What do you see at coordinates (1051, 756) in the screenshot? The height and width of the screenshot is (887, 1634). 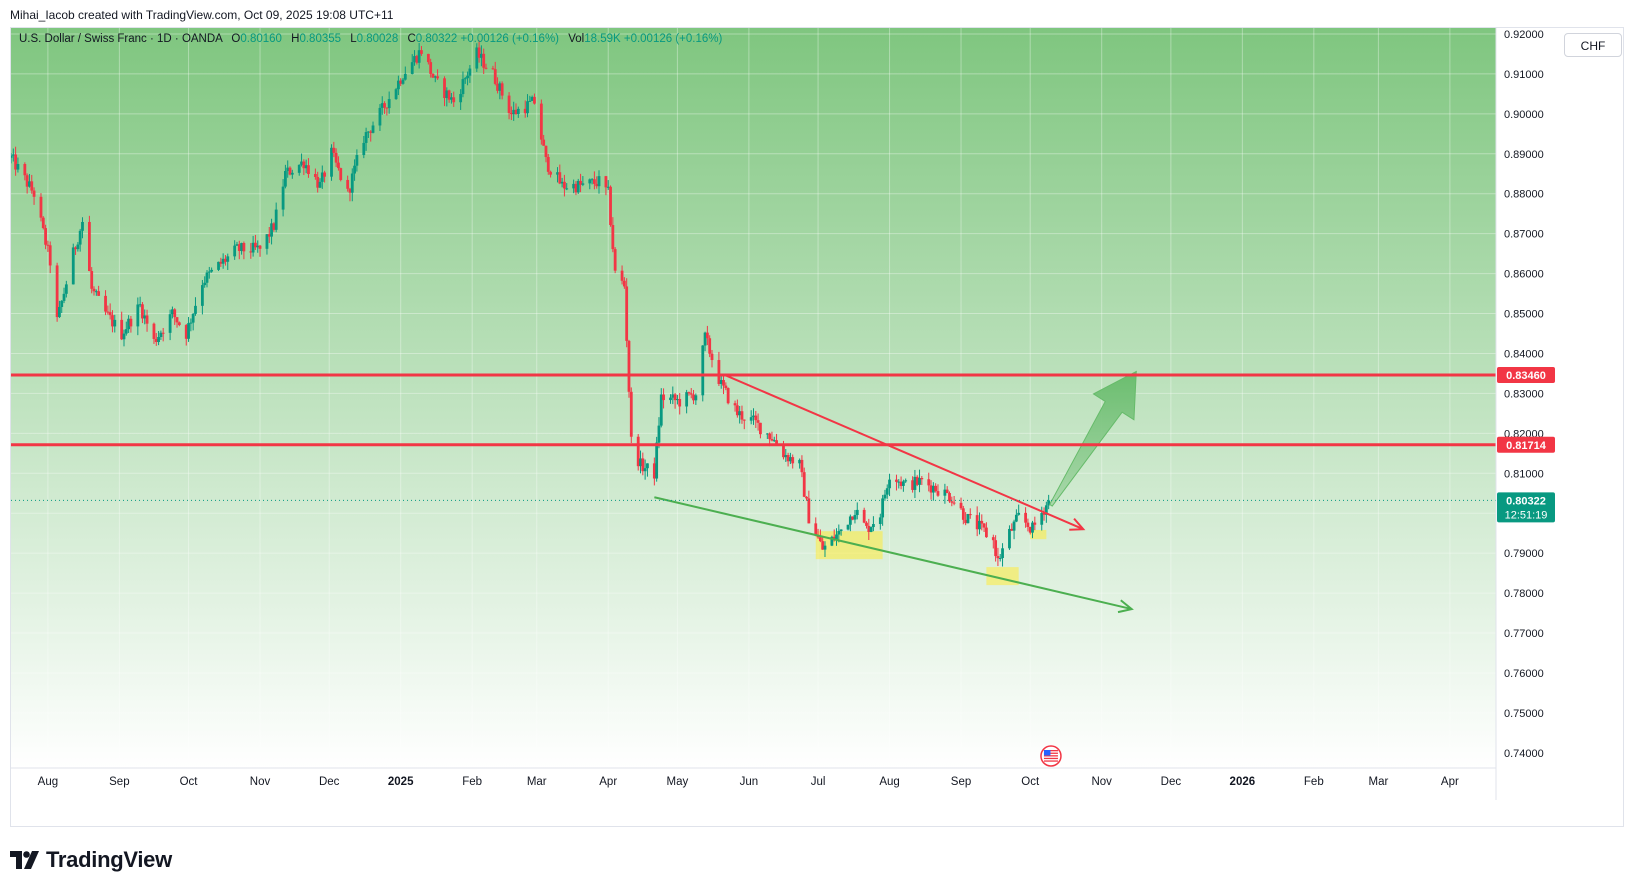 I see `event-markers` at bounding box center [1051, 756].